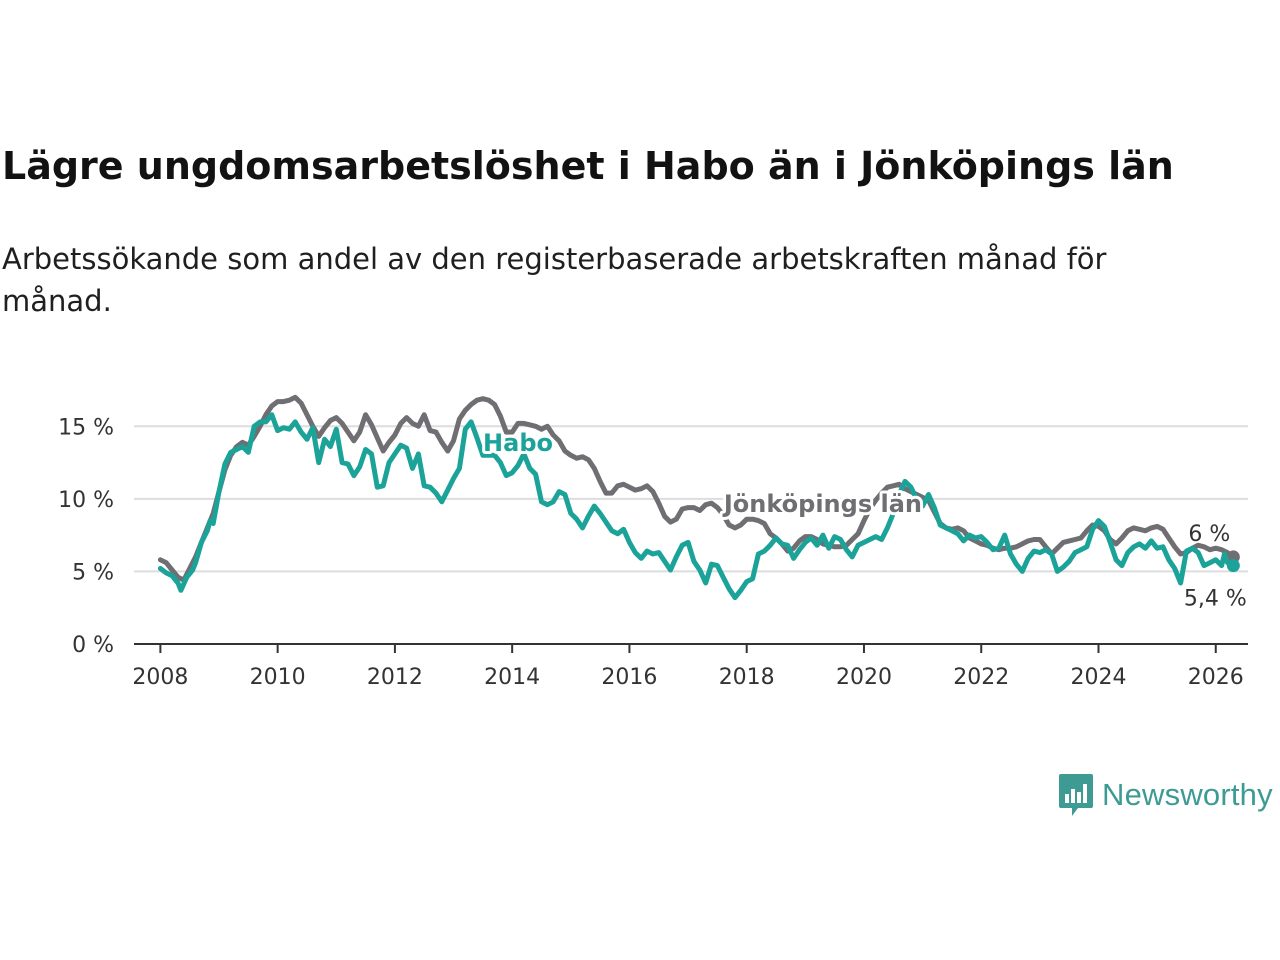 This screenshot has height=960, width=1280. Describe the element at coordinates (86, 427) in the screenshot. I see `y-tick-label: 15 %` at that location.